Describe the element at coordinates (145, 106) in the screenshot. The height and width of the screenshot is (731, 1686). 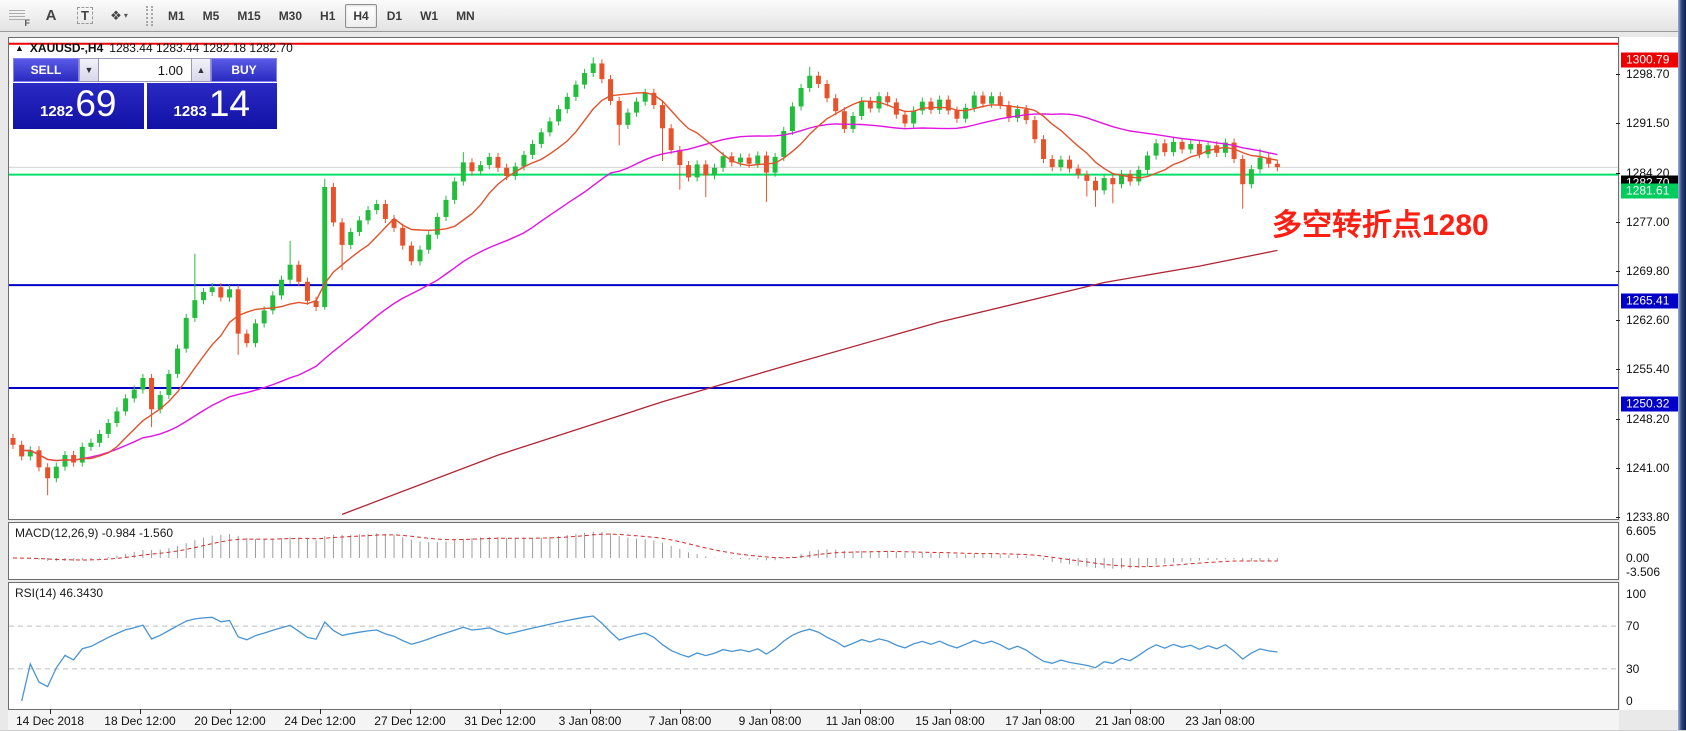
I see `trade-panel-prices: 1282 69 1283 14` at that location.